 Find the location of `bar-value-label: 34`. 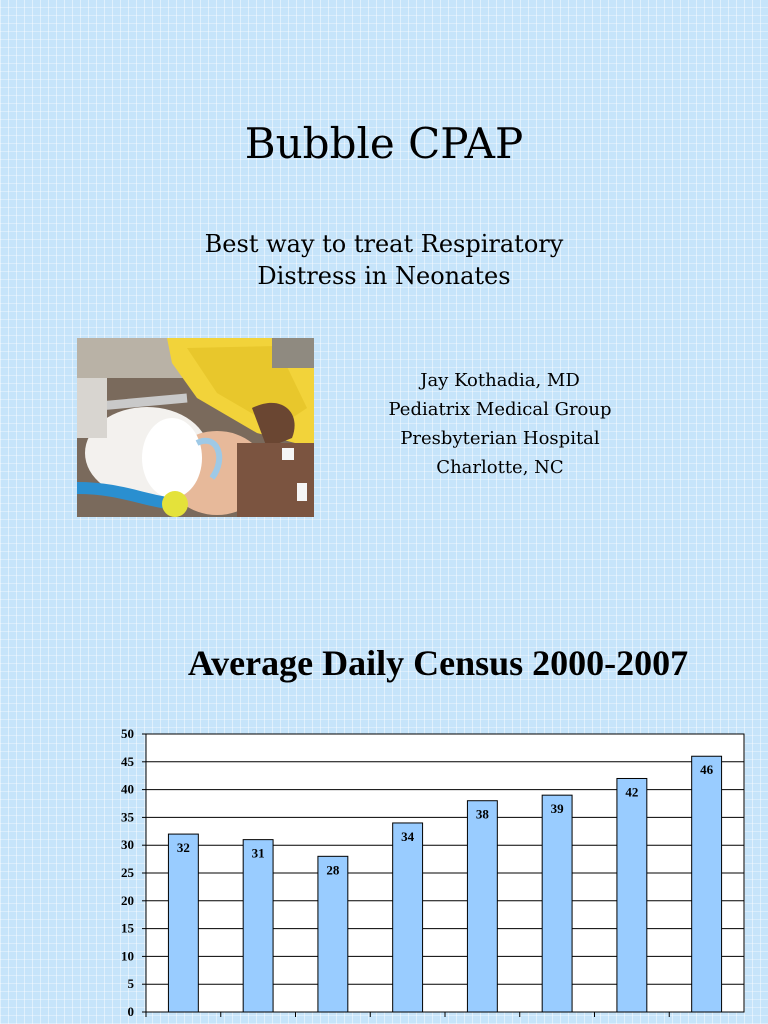

bar-value-label: 34 is located at coordinates (408, 836).